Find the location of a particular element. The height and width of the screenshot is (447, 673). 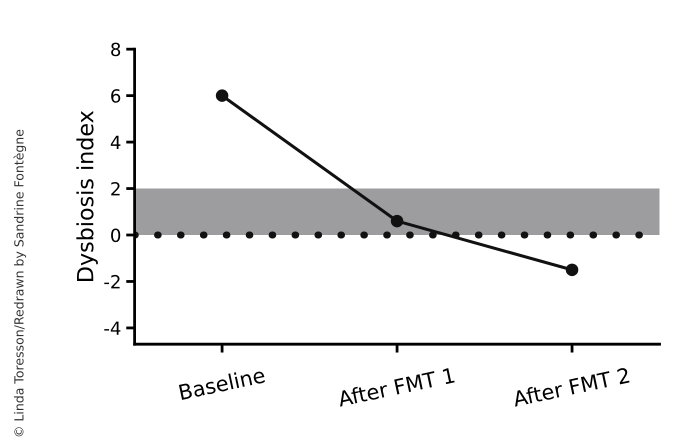

y-tick-label: 2 is located at coordinates (115, 189).